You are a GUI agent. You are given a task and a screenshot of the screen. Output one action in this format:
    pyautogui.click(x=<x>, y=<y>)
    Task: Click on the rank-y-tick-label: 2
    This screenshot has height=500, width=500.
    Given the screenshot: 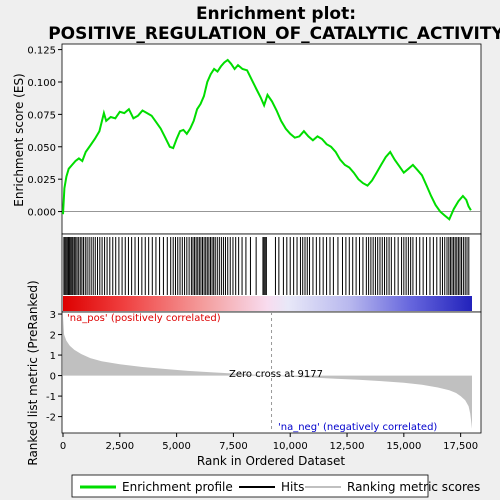 What is the action you would take?
    pyautogui.click(x=53, y=336)
    